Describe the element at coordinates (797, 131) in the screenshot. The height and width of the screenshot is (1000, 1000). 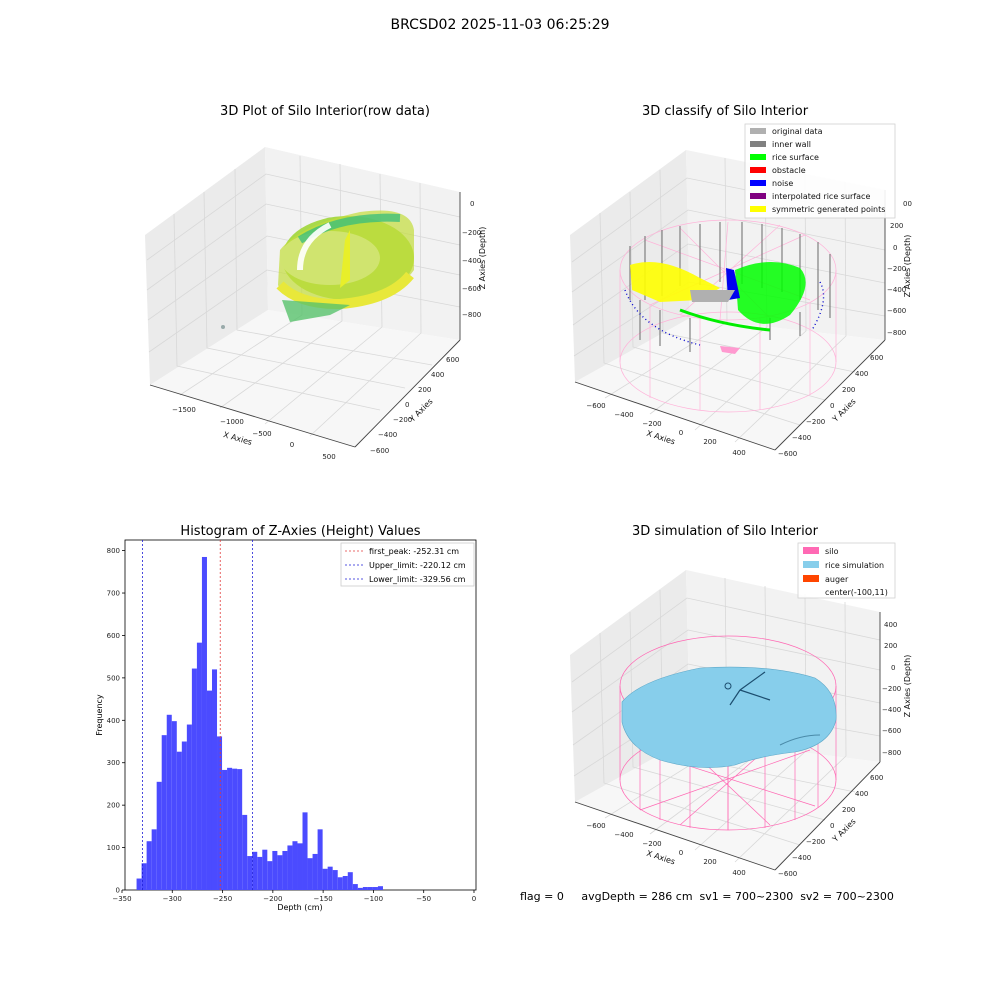
I see `legend-original-data: original data` at that location.